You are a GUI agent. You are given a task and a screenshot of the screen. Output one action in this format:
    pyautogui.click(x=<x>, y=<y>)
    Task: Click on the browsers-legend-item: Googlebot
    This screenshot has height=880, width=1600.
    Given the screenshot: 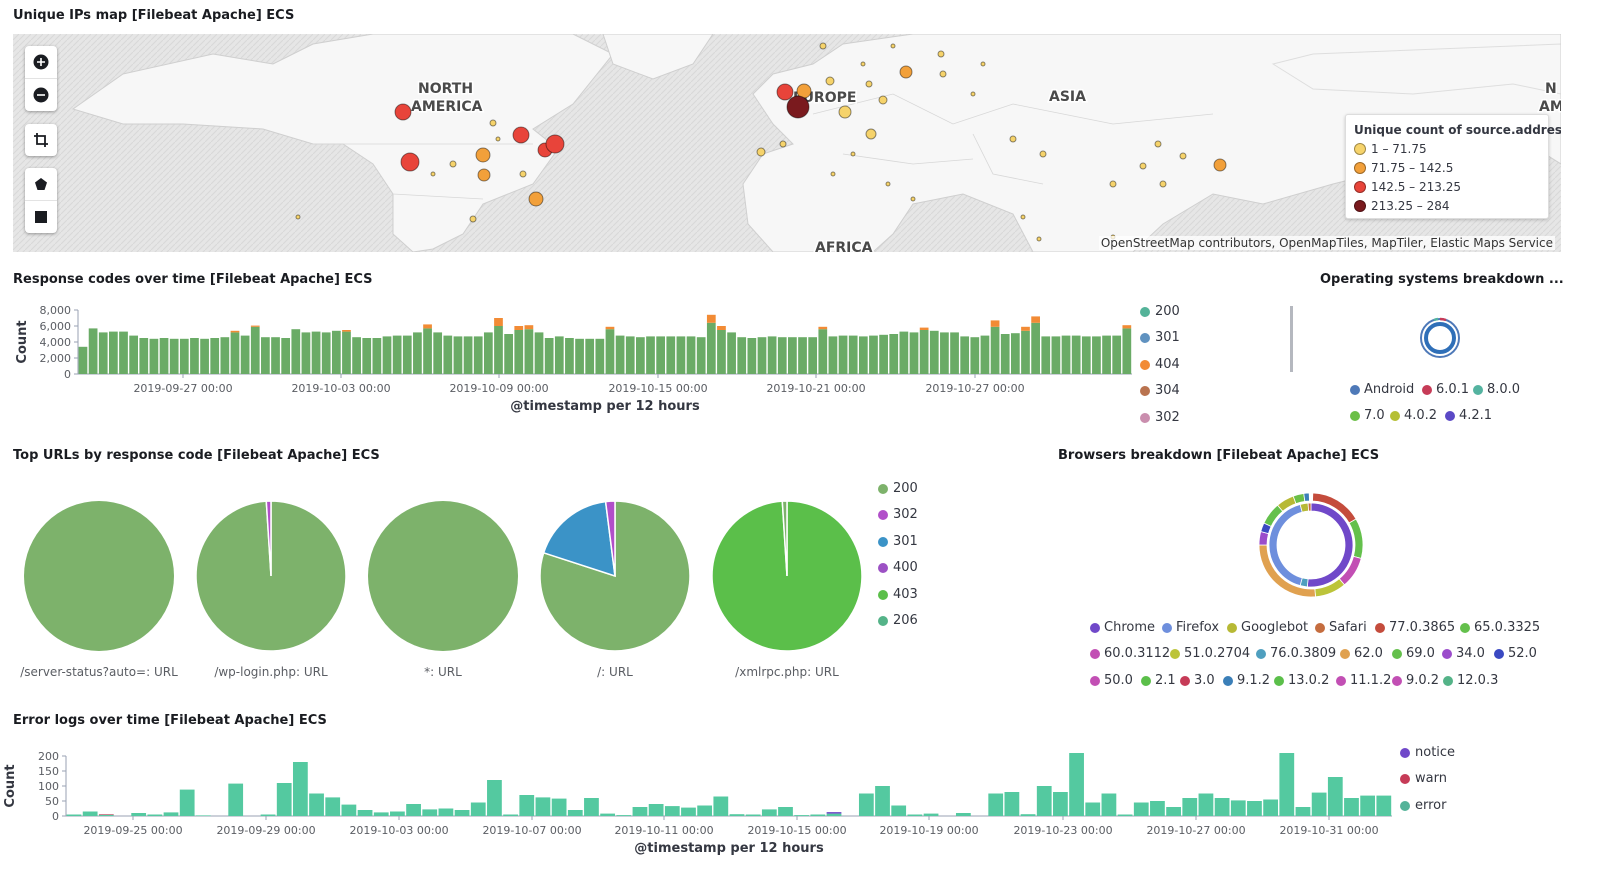 What is the action you would take?
    pyautogui.click(x=1267, y=627)
    